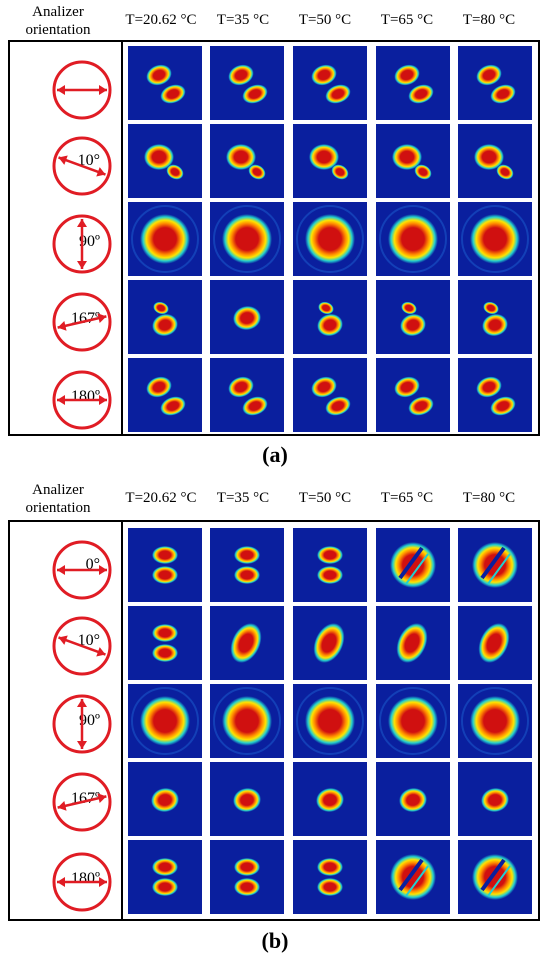  What do you see at coordinates (122, 238) in the screenshot?
I see `panel-a-divider` at bounding box center [122, 238].